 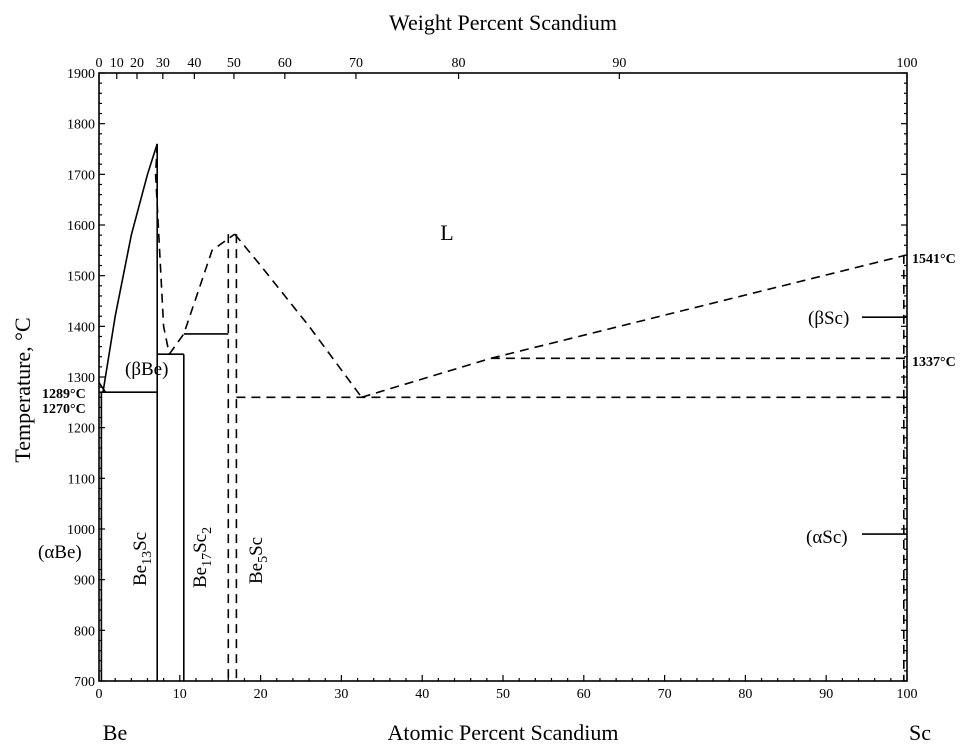 What do you see at coordinates (81, 327) in the screenshot?
I see `y-tick-label: 1400` at bounding box center [81, 327].